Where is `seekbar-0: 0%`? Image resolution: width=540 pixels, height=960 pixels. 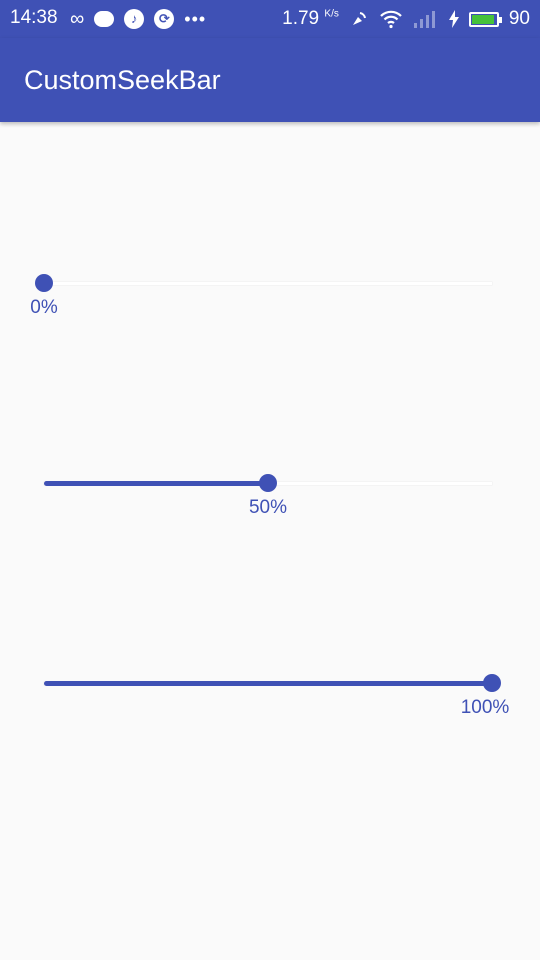 seekbar-0: 0% is located at coordinates (268, 284).